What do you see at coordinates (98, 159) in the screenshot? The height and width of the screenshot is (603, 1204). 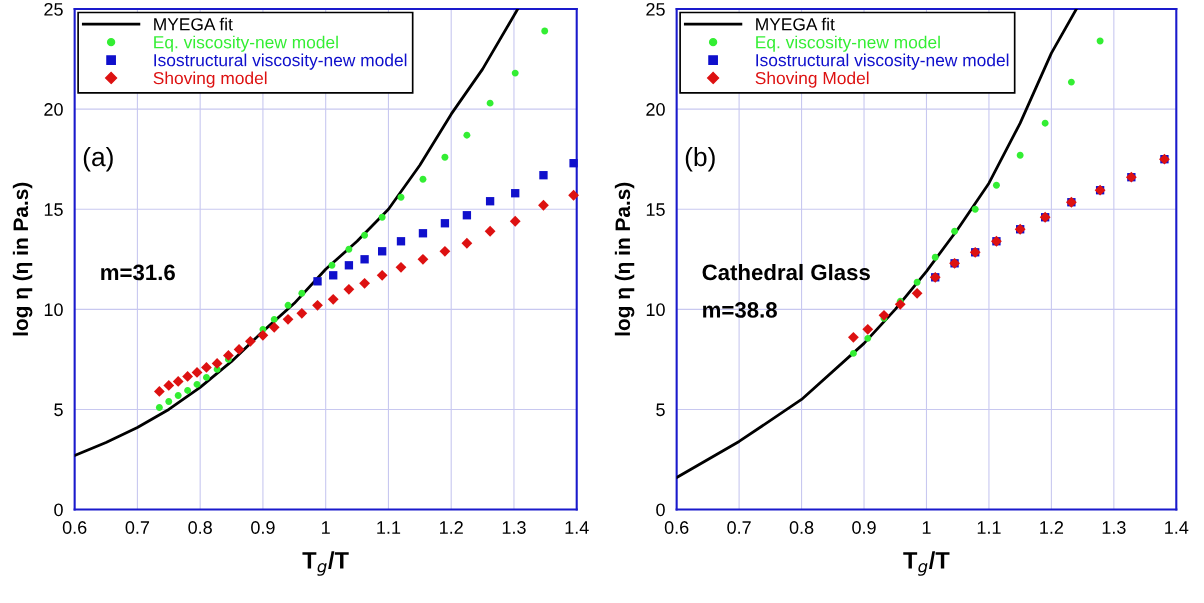 I see `annotation: (a)` at bounding box center [98, 159].